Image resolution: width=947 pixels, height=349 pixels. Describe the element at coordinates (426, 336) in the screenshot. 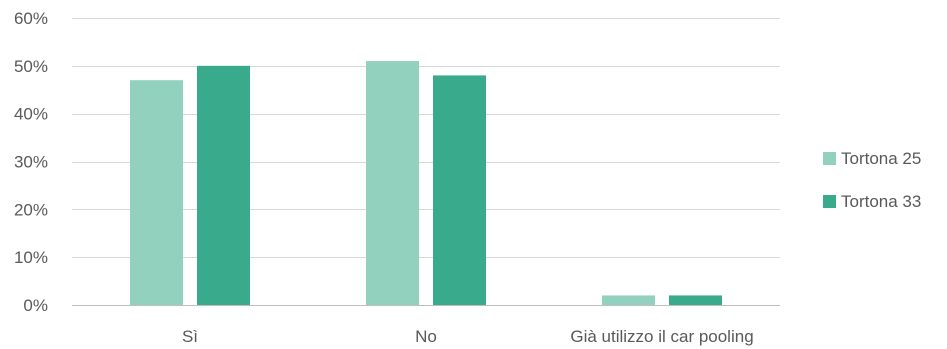

I see `x-category-label: No` at that location.